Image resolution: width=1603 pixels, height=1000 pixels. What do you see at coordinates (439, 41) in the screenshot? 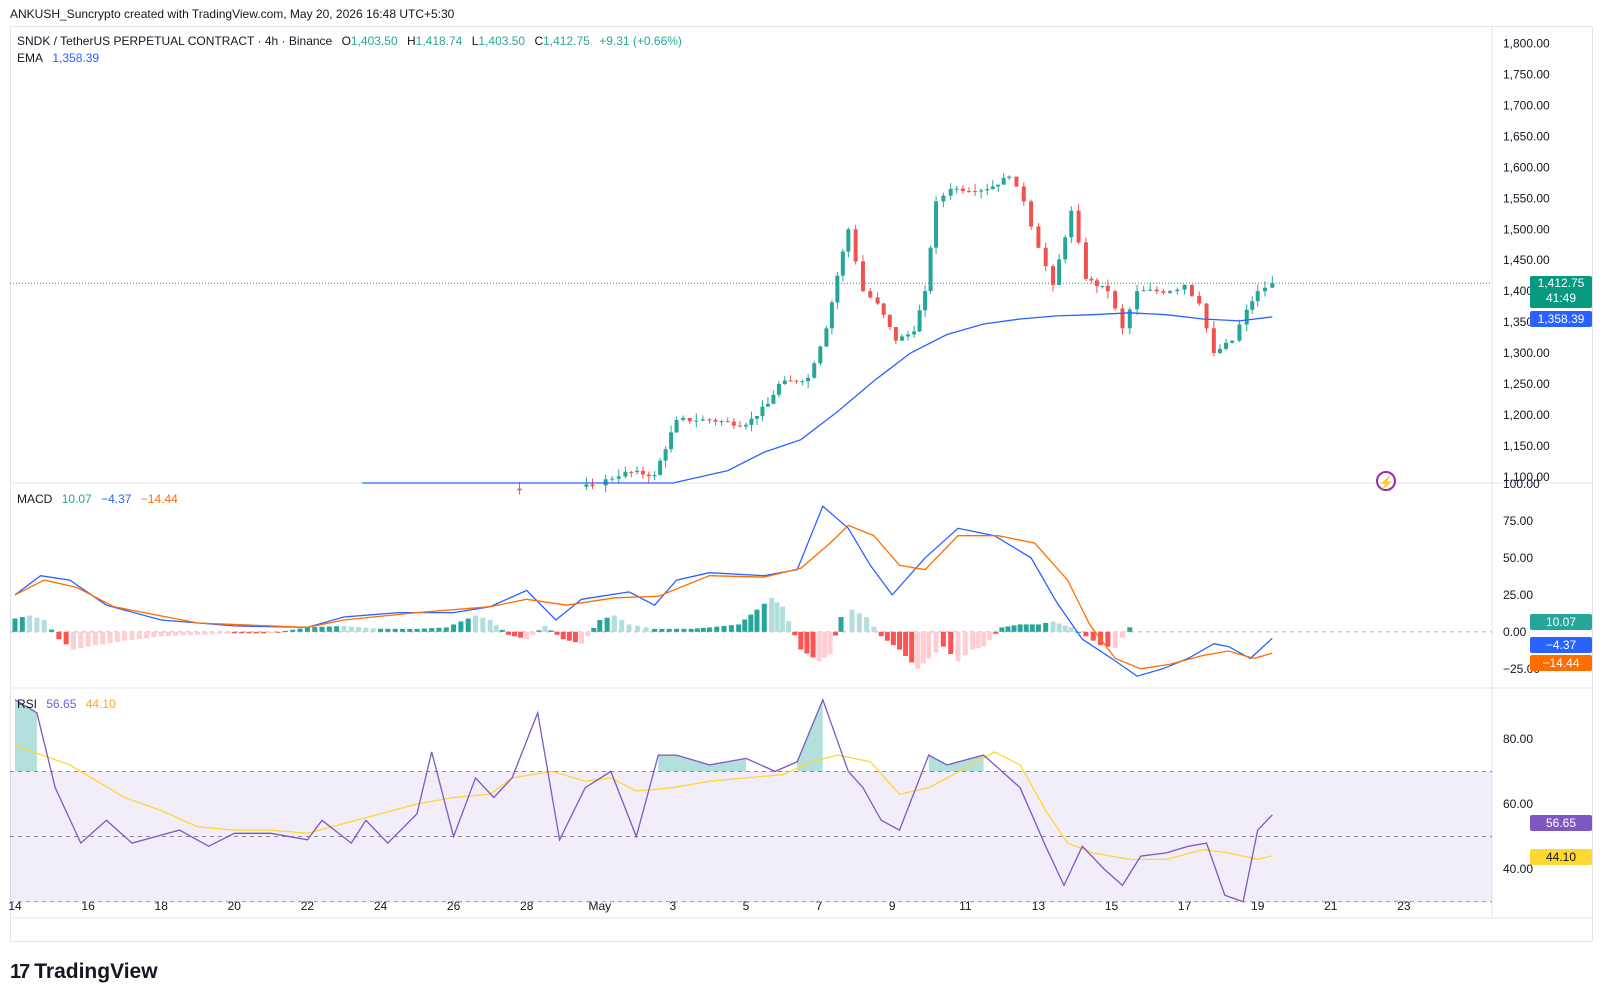
I see `high-value: 1,418.74` at bounding box center [439, 41].